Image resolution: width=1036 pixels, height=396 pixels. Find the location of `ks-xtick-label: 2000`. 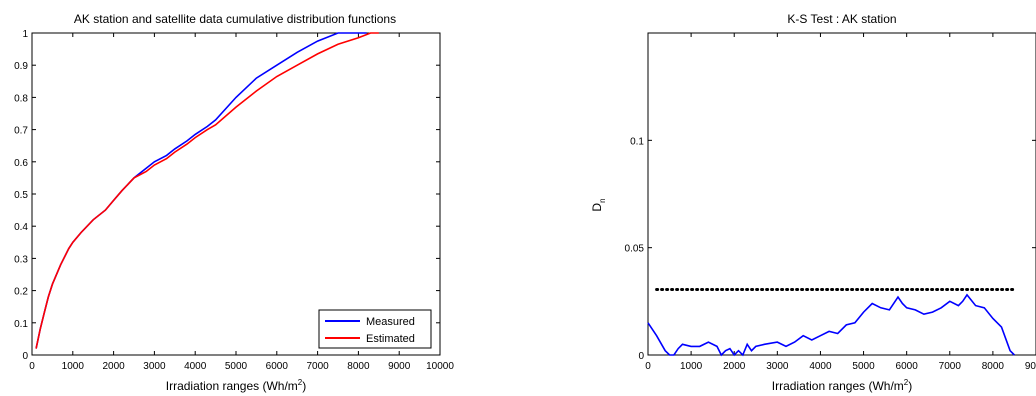

ks-xtick-label: 2000 is located at coordinates (734, 366).